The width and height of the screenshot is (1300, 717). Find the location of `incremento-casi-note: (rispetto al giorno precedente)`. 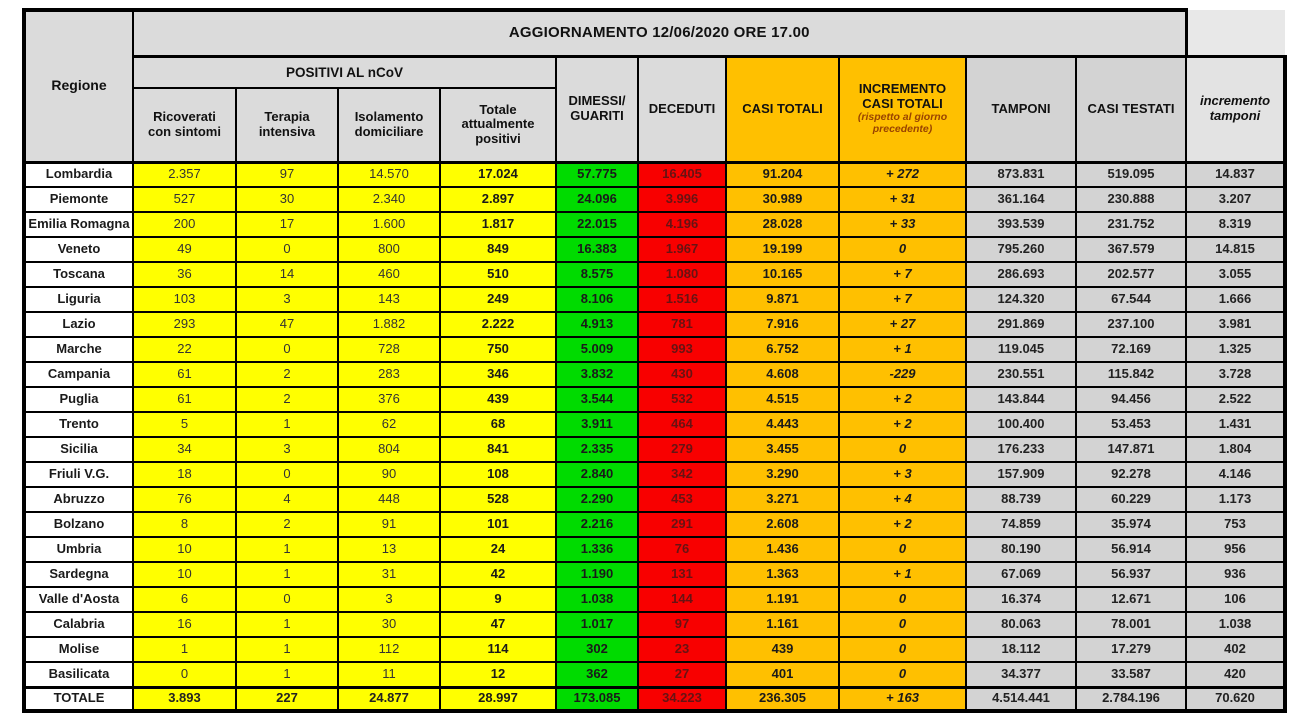

incremento-casi-note: (rispetto al giorno precedente) is located at coordinates (902, 123).